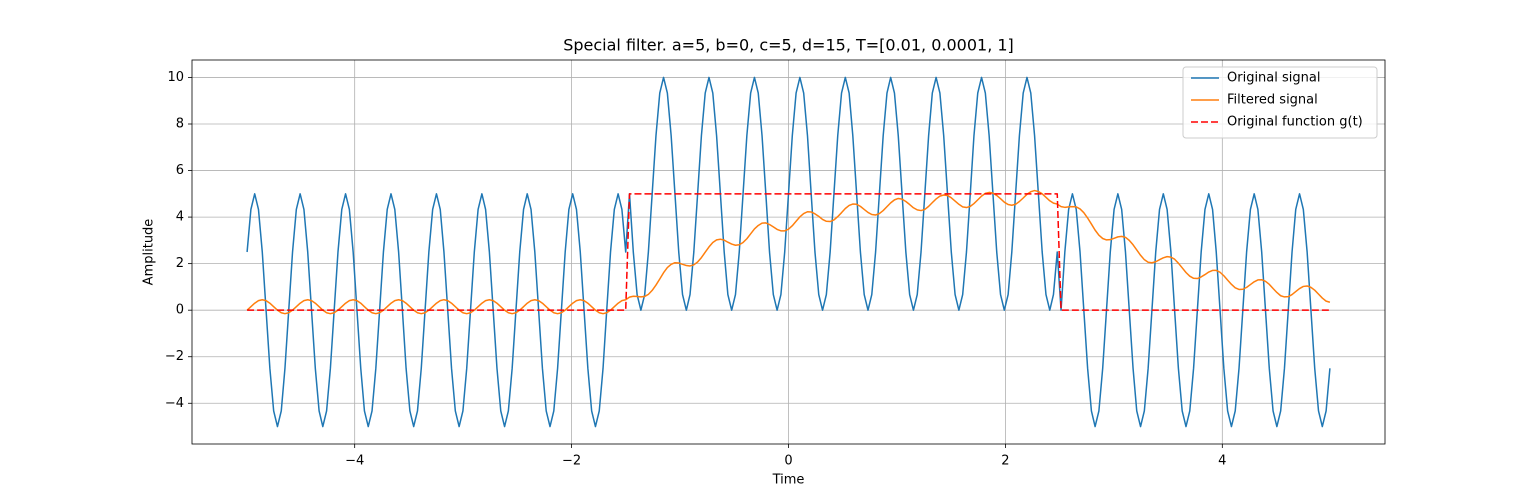 The height and width of the screenshot is (500, 1539). Describe the element at coordinates (174, 356) in the screenshot. I see `y-tick-label: −2` at that location.